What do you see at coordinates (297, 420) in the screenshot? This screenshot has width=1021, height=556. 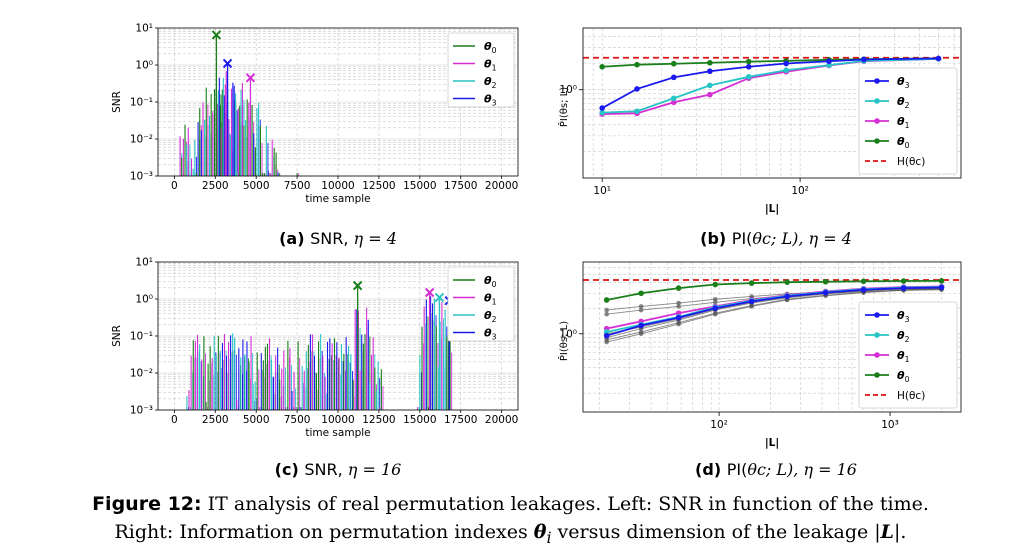 I see `x-tick-label: 7500` at bounding box center [297, 420].